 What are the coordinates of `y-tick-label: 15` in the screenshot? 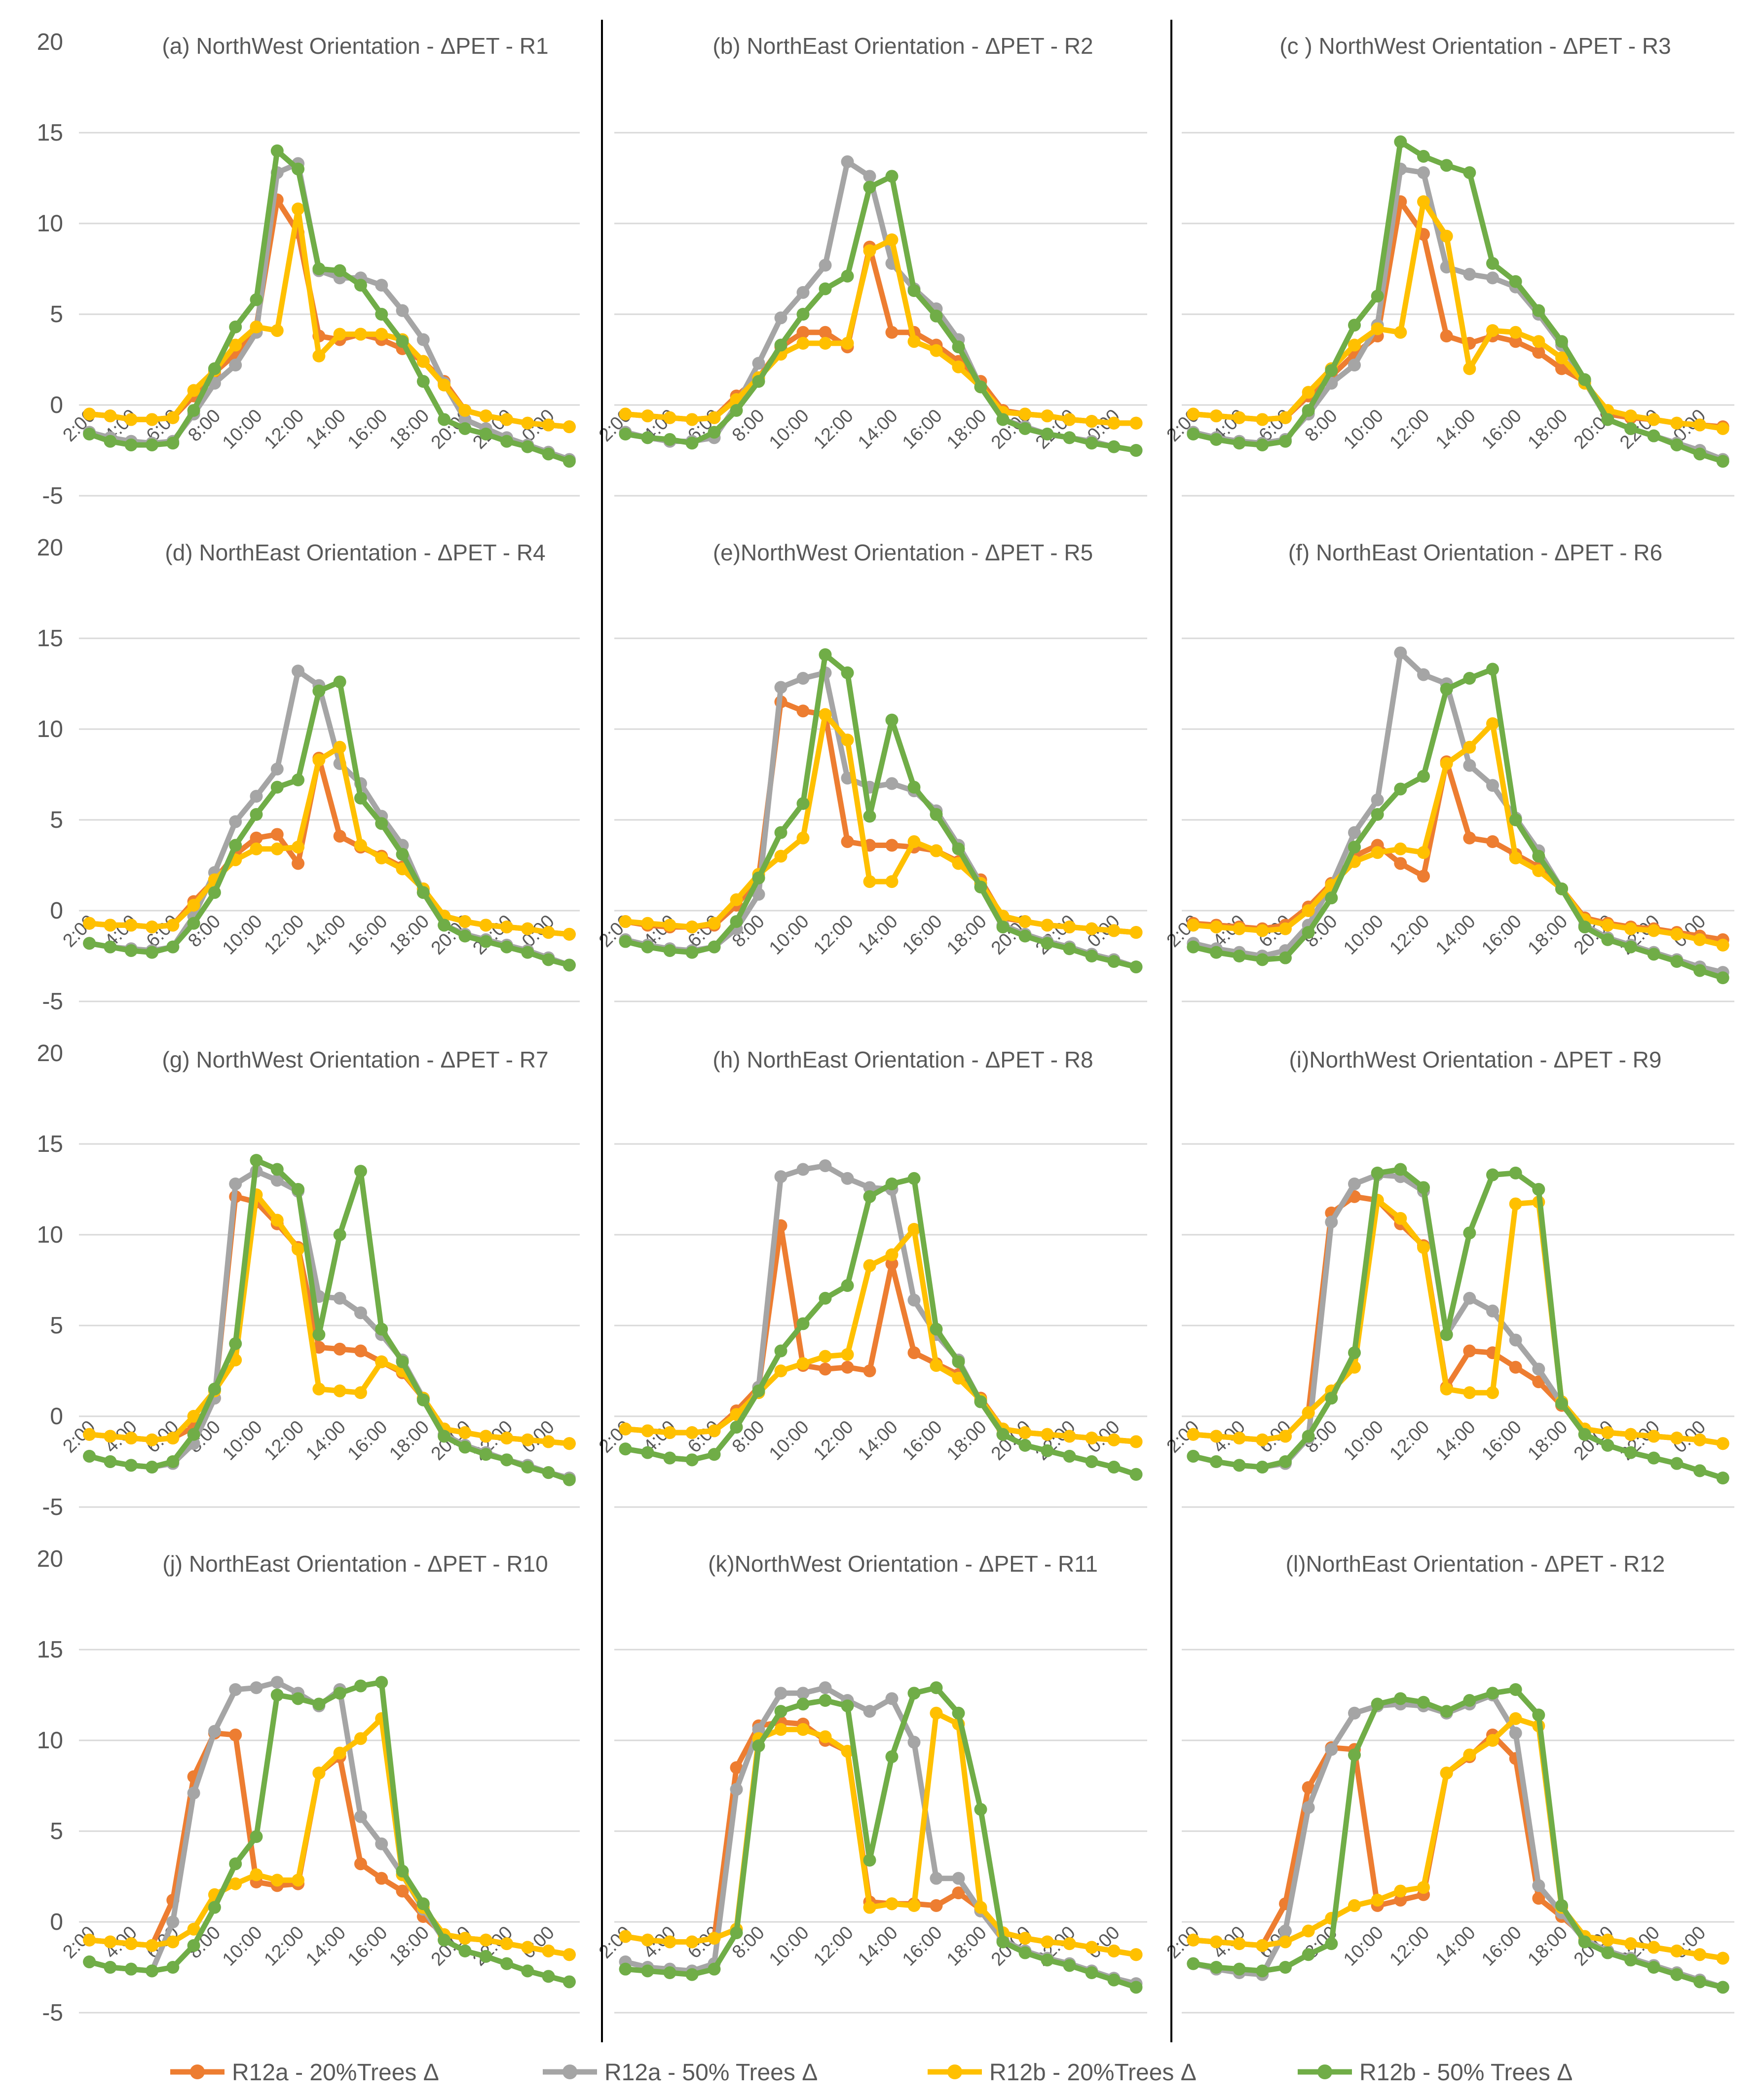 It's located at (50, 1144).